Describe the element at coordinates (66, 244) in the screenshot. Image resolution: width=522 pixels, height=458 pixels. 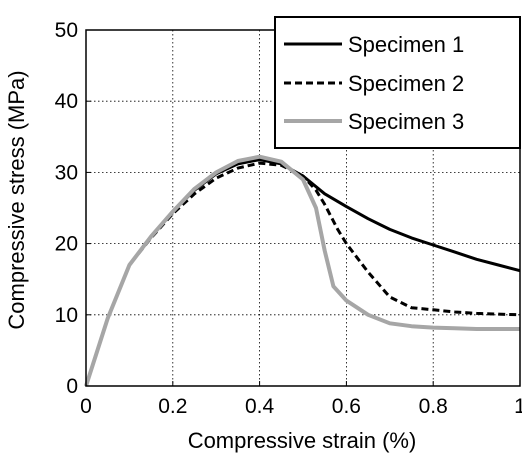
I see `y-tick-label: 20` at that location.